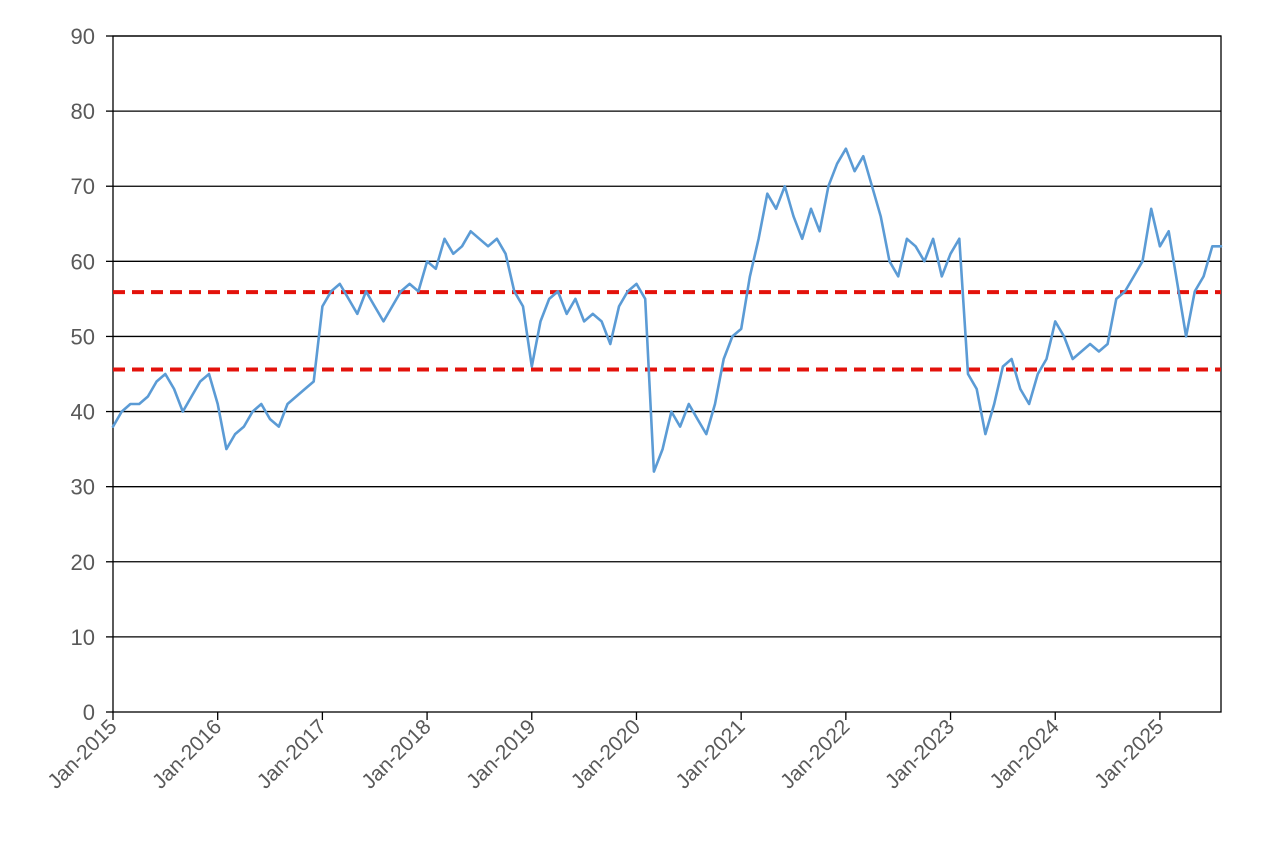  What do you see at coordinates (187, 754) in the screenshot?
I see `x-tick-label-Jan-2016: Jan-2016` at bounding box center [187, 754].